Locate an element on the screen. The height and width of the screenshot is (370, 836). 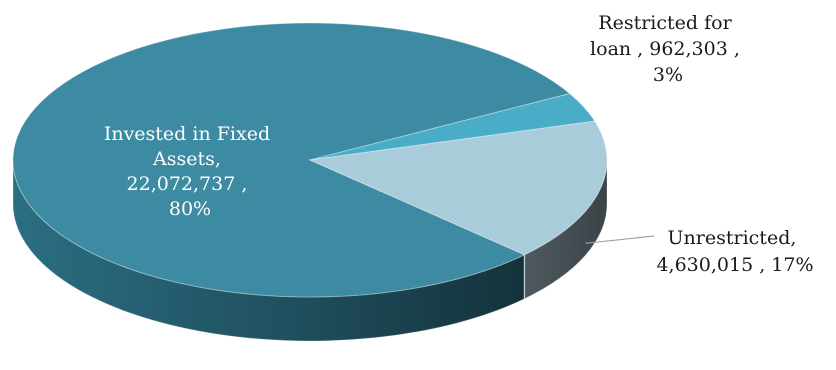
data-label-unrestricted: Unrestricted, 4,630,015 , 17% is located at coordinates (734, 251).